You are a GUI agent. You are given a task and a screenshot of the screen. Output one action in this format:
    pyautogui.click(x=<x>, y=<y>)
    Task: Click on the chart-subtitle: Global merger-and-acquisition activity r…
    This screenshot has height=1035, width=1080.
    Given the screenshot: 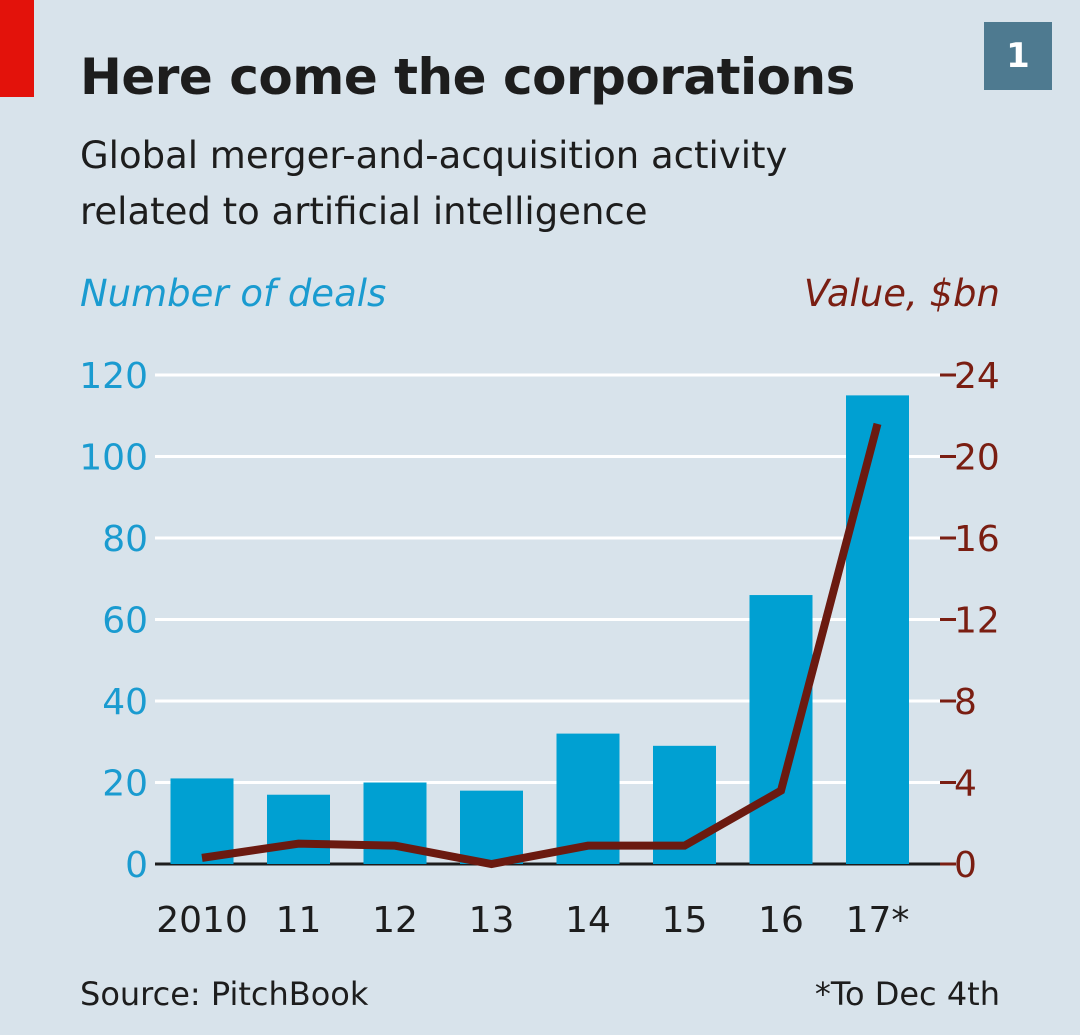 What is the action you would take?
    pyautogui.click(x=434, y=183)
    